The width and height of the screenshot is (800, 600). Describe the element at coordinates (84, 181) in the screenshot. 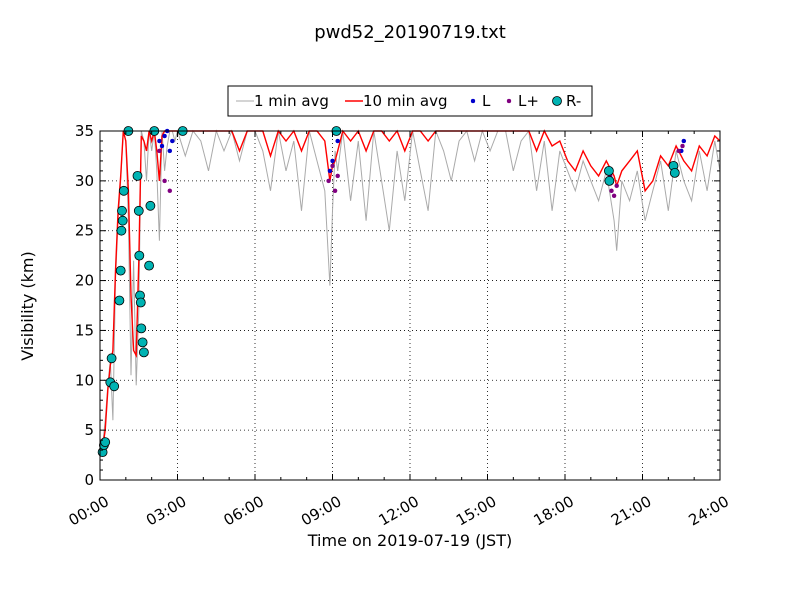

I see `y-tick-label: 30` at that location.